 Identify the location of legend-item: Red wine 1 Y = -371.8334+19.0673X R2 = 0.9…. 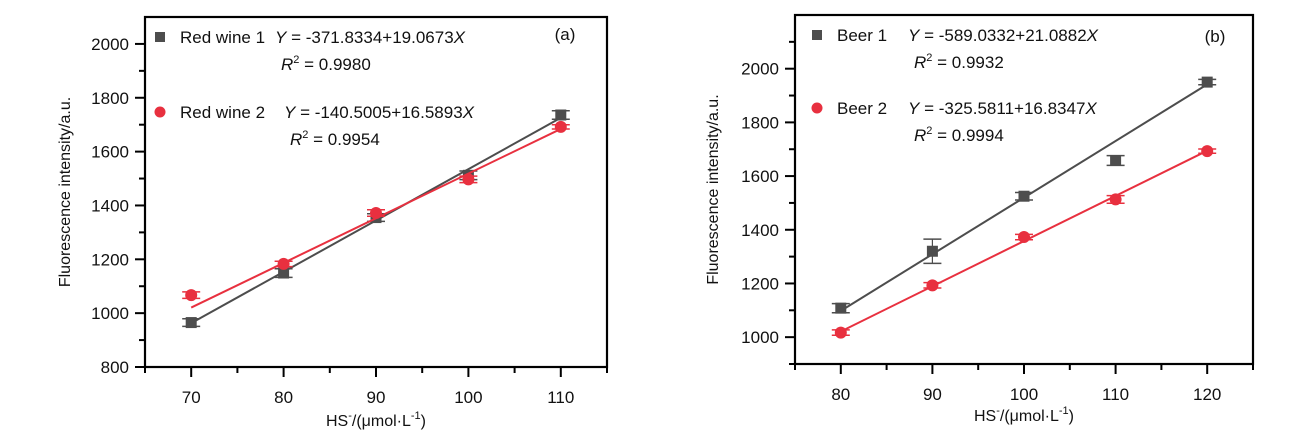
(310, 51).